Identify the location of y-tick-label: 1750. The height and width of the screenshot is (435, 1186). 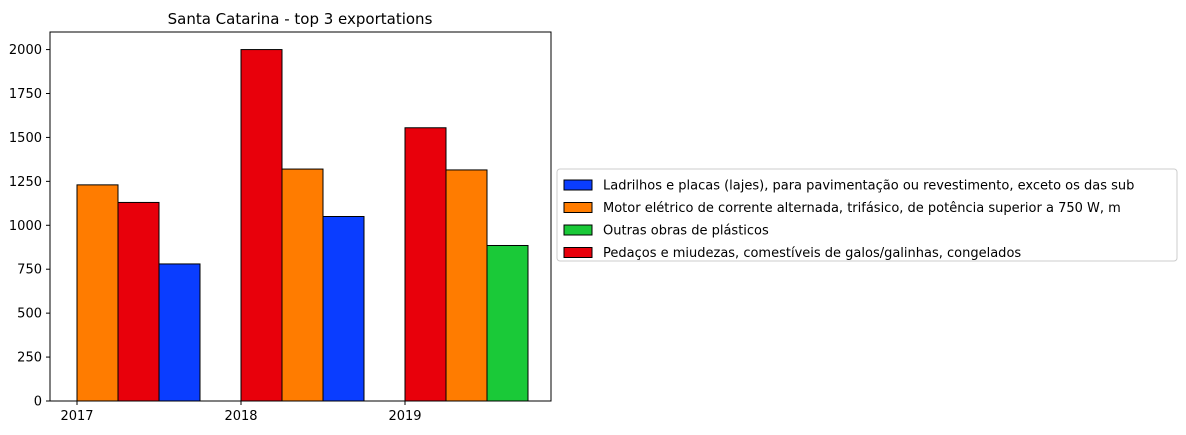
(25, 94).